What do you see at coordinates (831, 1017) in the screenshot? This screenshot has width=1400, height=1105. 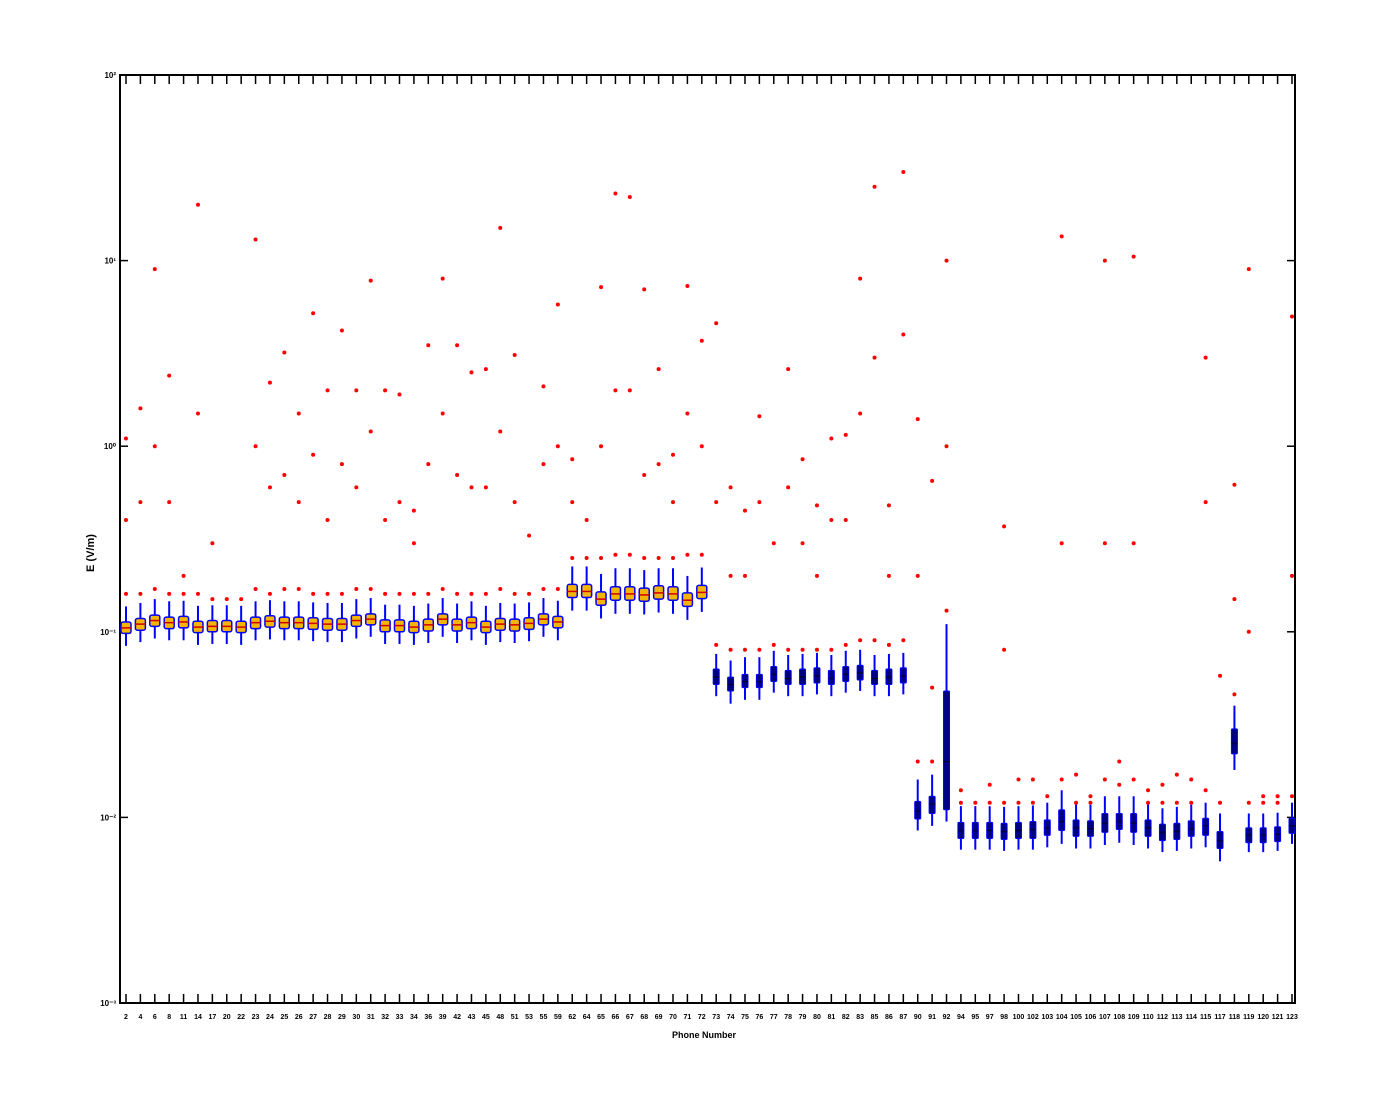 I see `x-tick-label: 81` at bounding box center [831, 1017].